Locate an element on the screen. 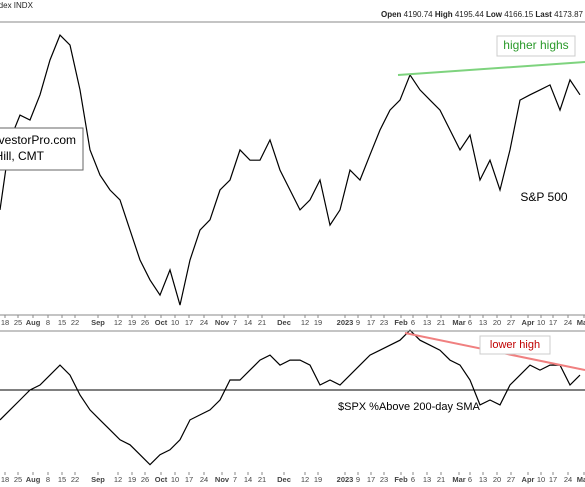 The width and height of the screenshot is (585, 487). quote-label: Last is located at coordinates (543, 14).